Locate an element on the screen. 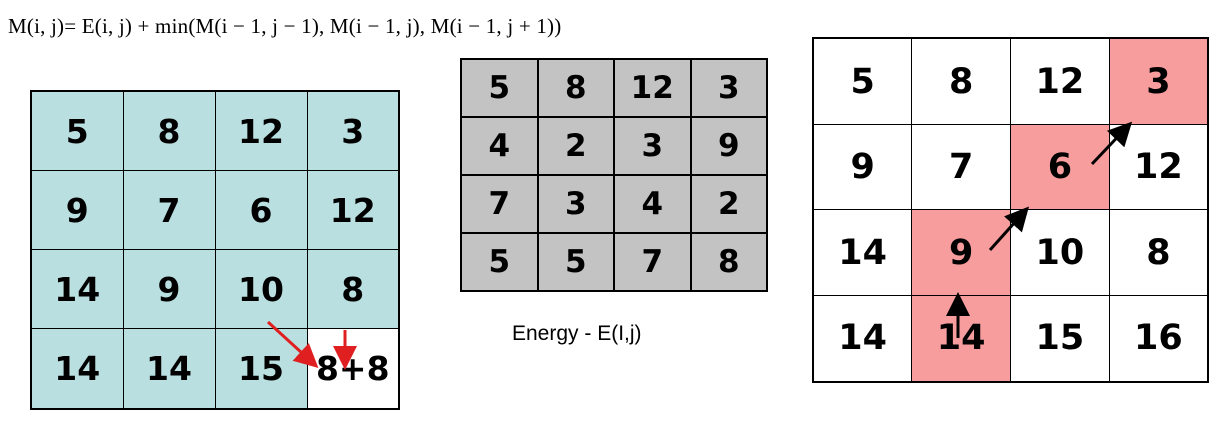  table-row: 5 5 7 8 is located at coordinates (614, 262).